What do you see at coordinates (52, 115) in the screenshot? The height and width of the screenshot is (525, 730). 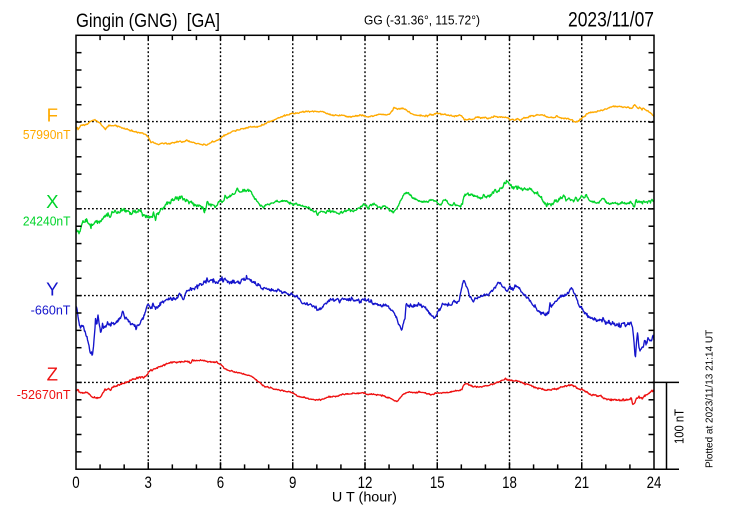 I see `svg-text: F` at bounding box center [52, 115].